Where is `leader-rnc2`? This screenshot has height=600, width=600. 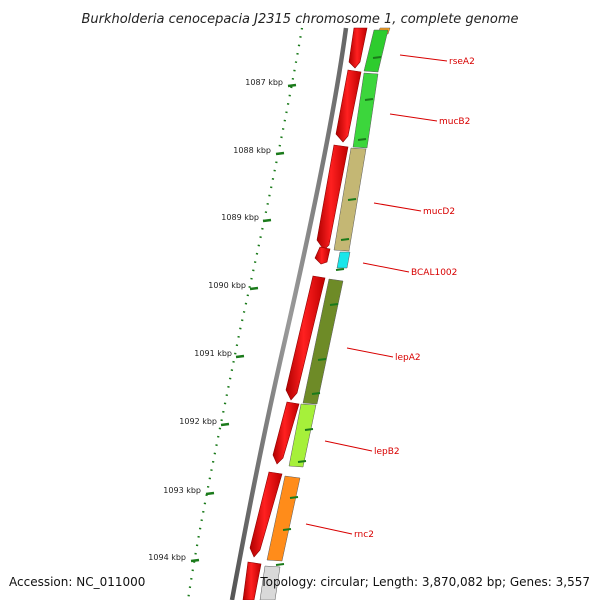 leader-rnc2 is located at coordinates (329, 529).